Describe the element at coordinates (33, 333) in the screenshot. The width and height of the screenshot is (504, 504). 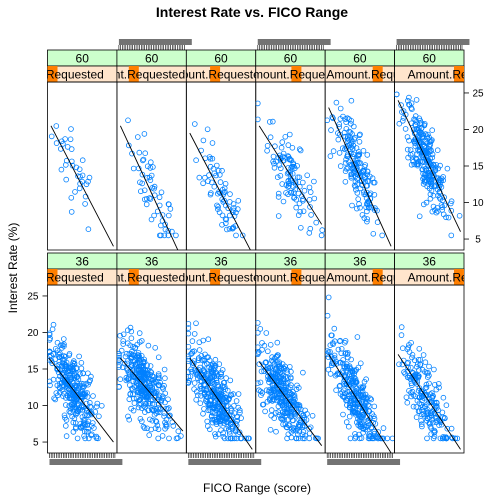
I see `y-tick-label: 20` at that location.